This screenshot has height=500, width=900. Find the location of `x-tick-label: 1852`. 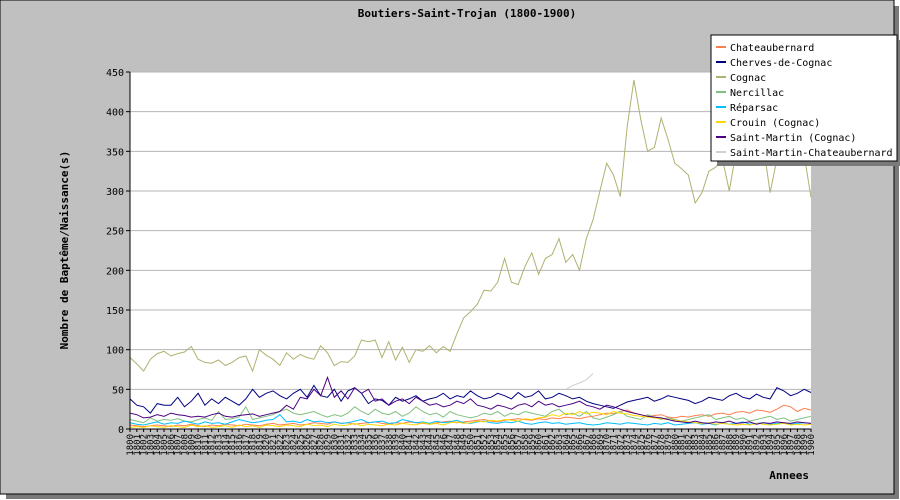

x-tick-label: 1852 is located at coordinates (485, 445).